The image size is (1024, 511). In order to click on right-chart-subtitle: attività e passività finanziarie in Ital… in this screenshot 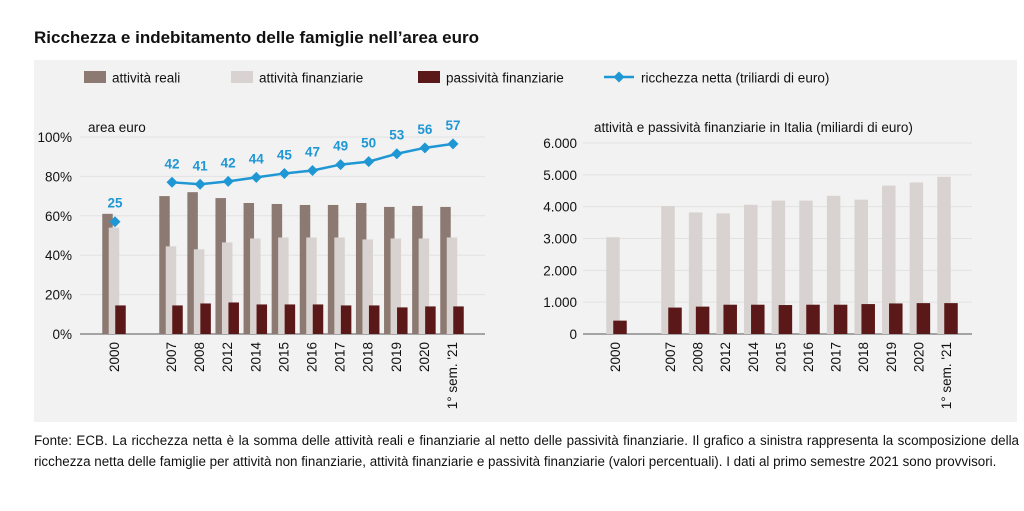, I will do `click(753, 127)`.